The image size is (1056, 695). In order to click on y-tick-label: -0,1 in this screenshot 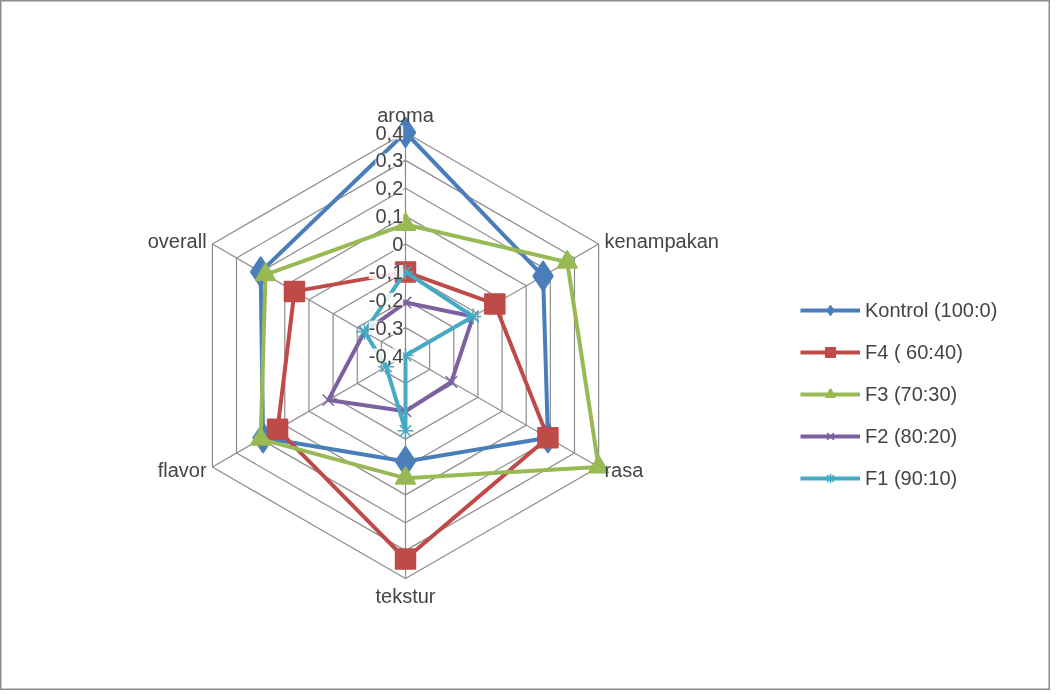, I will do `click(386, 271)`.